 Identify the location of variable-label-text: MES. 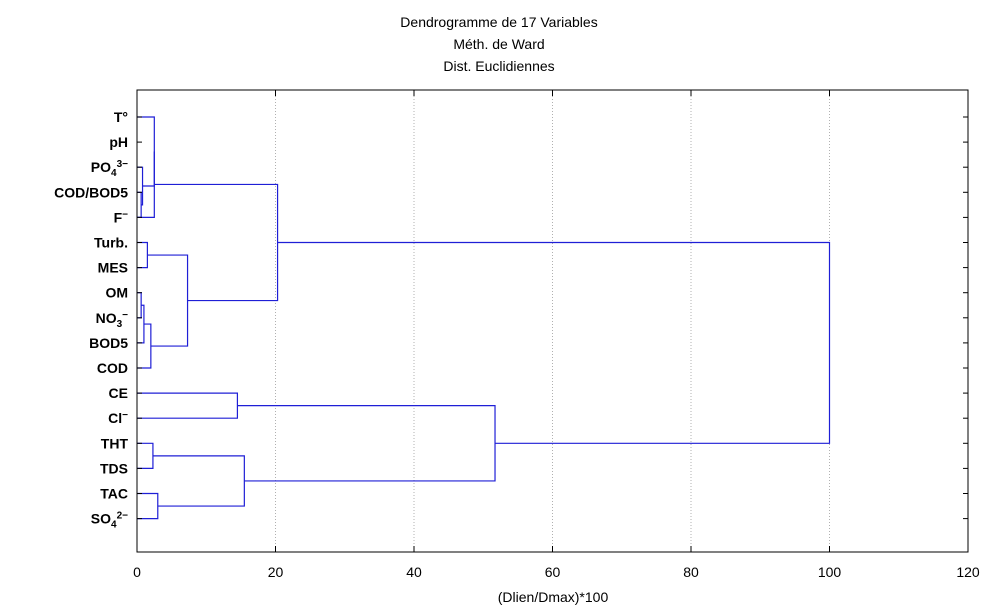
(113, 268).